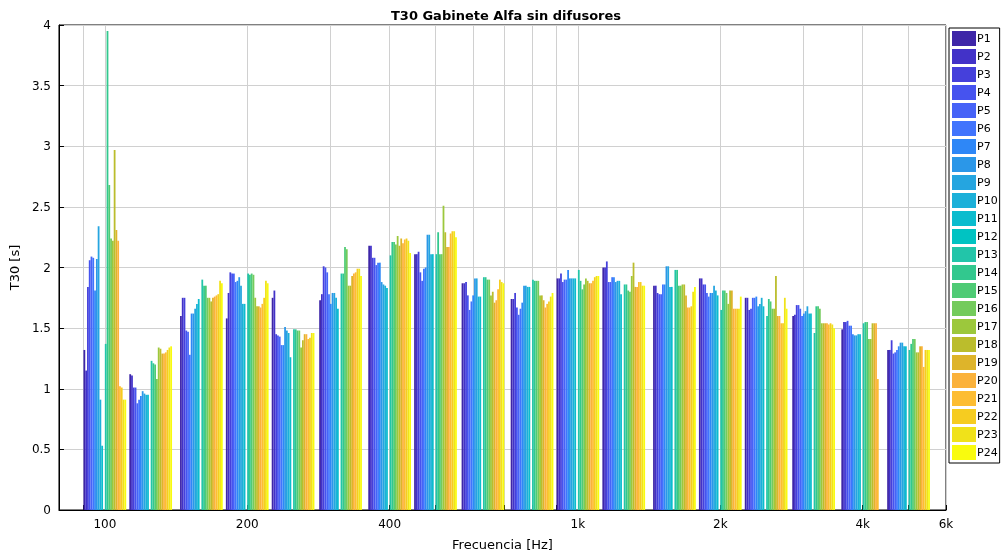  I want to click on legend-label: P24, so click(987, 452).